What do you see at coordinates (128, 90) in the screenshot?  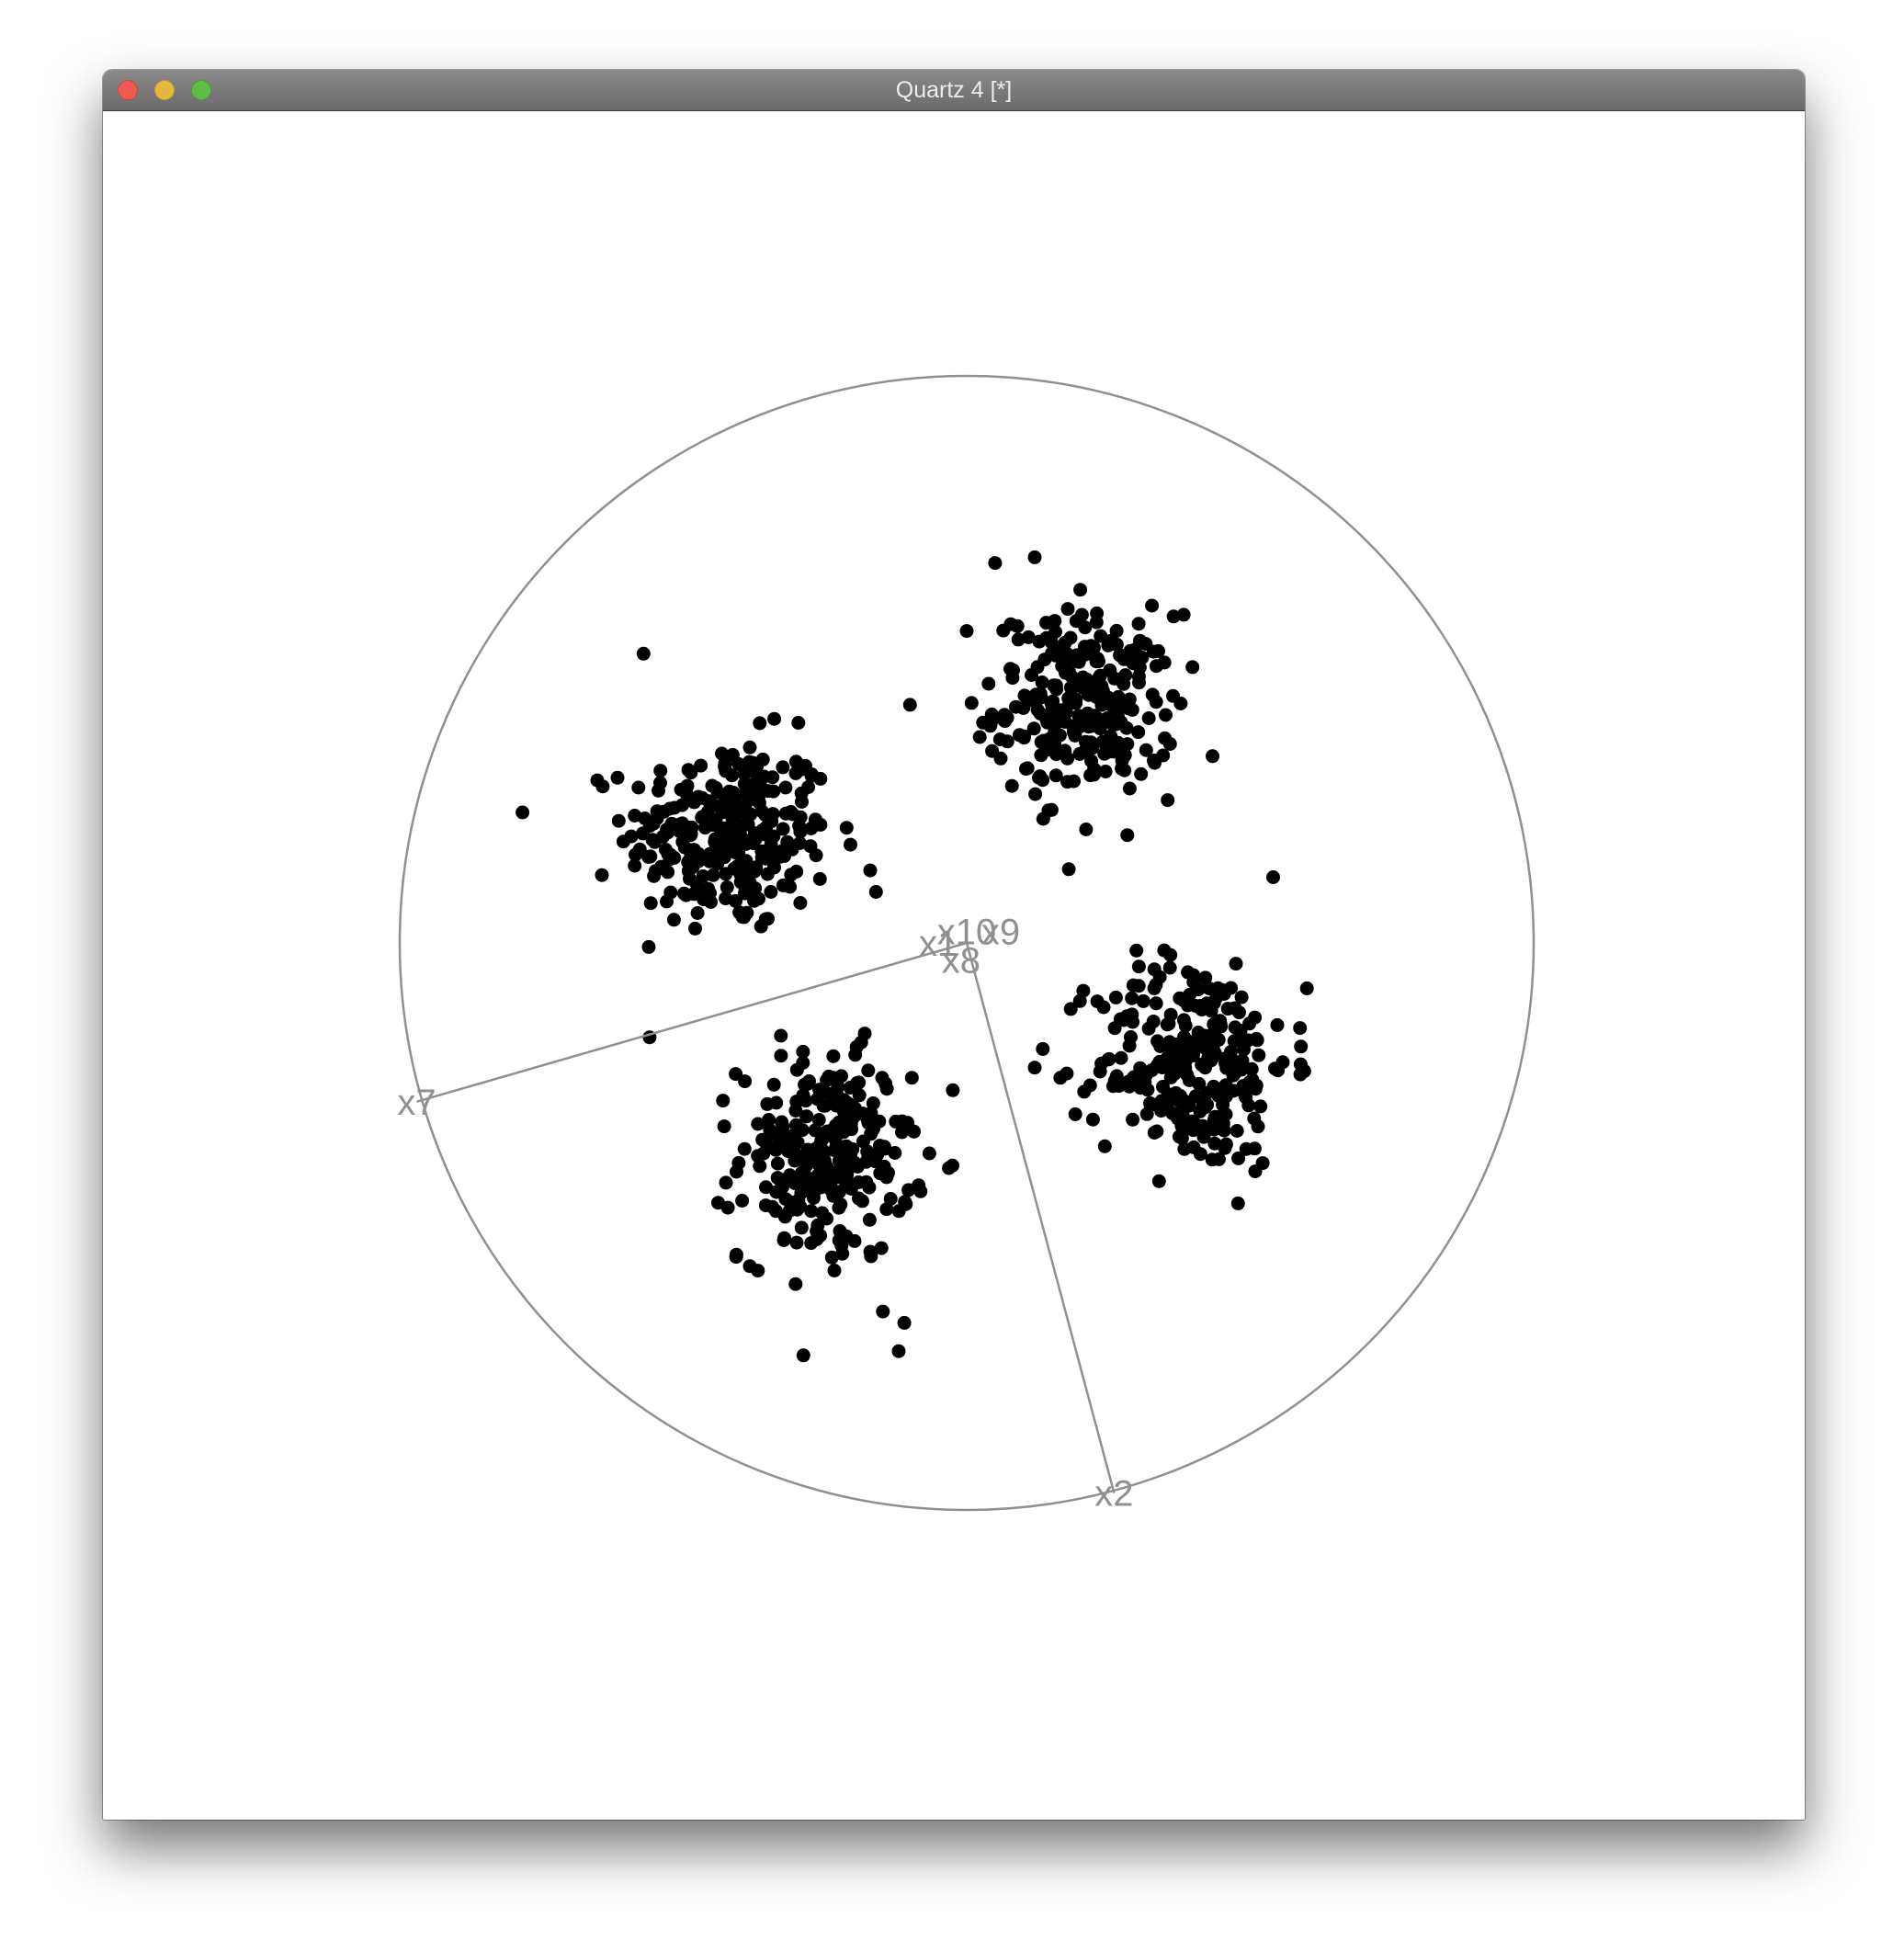 I see `close-window-button` at bounding box center [128, 90].